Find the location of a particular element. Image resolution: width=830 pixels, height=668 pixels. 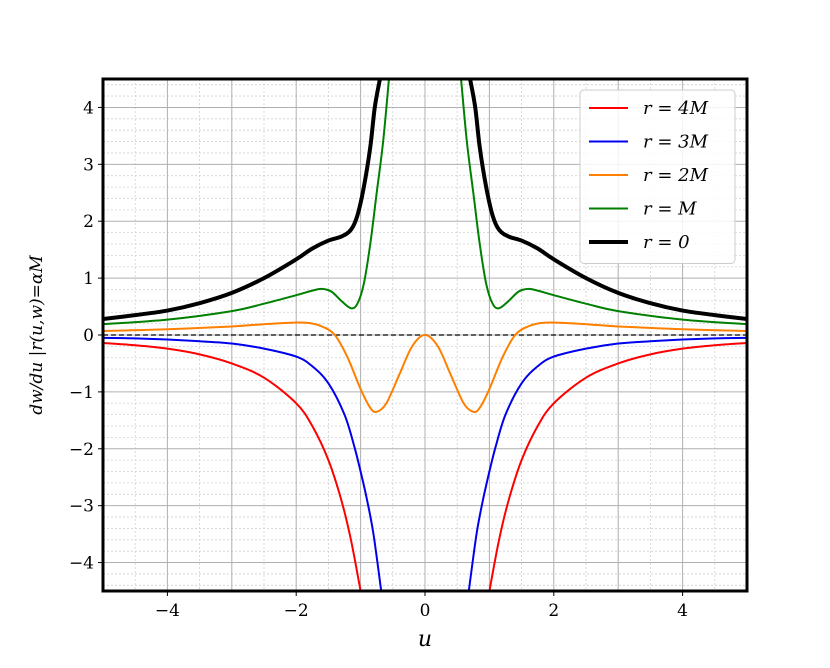

x-axis-label: u is located at coordinates (425, 639).